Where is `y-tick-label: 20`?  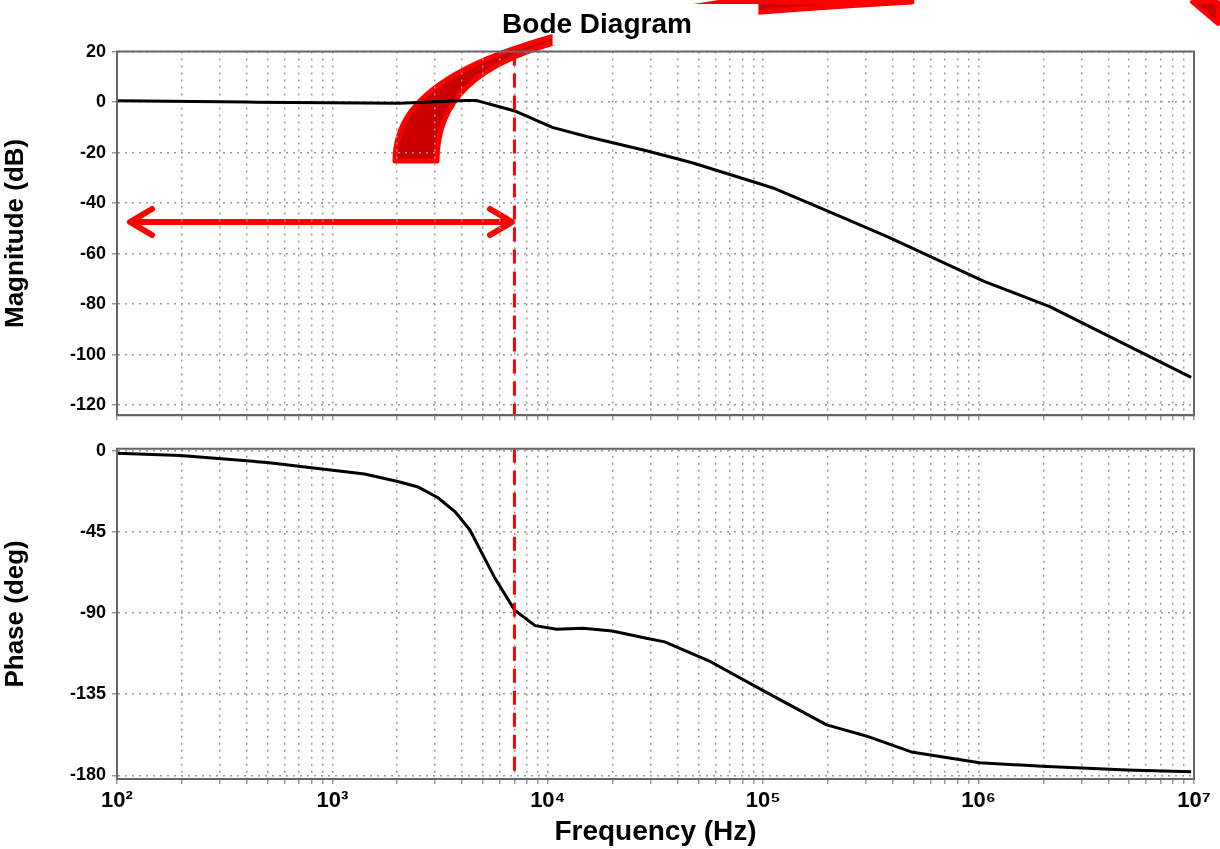 y-tick-label: 20 is located at coordinates (95, 50).